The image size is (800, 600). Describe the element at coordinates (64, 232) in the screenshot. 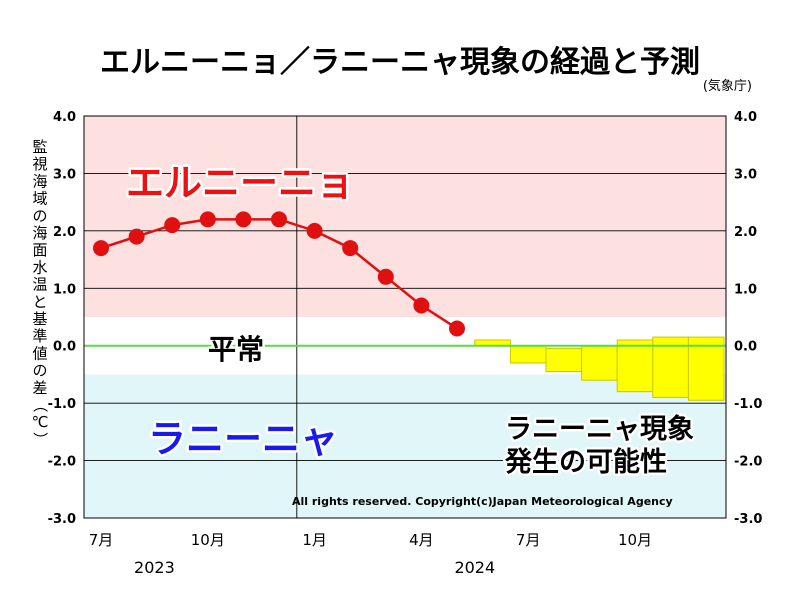

I see `y-tick-left-2: 2.0` at that location.